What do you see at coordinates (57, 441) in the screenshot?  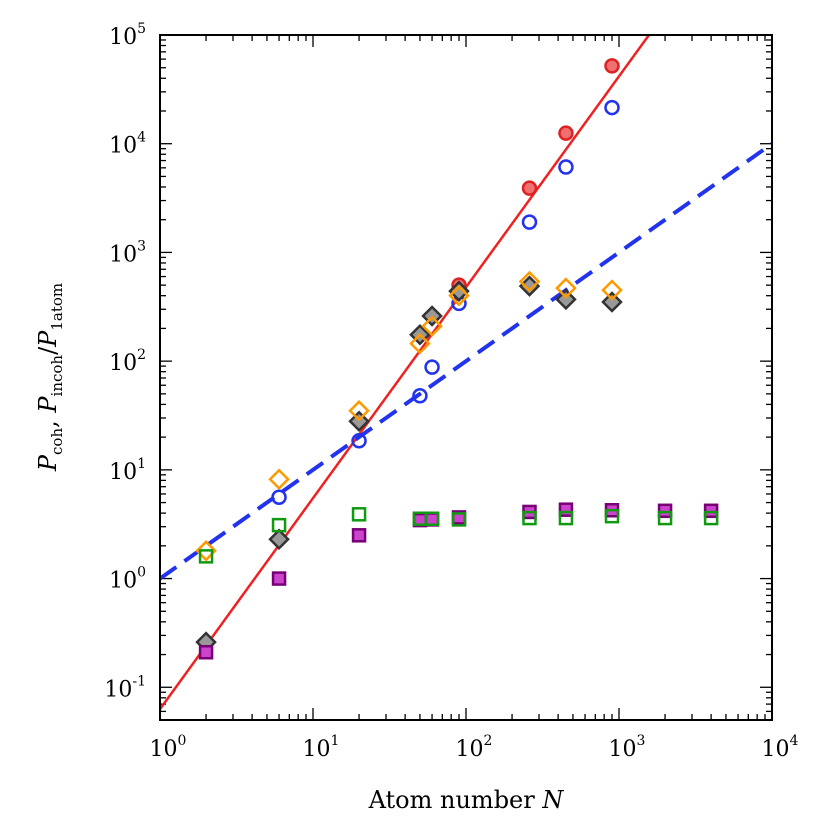 I see `y-axis-label-subscript: coh` at bounding box center [57, 441].